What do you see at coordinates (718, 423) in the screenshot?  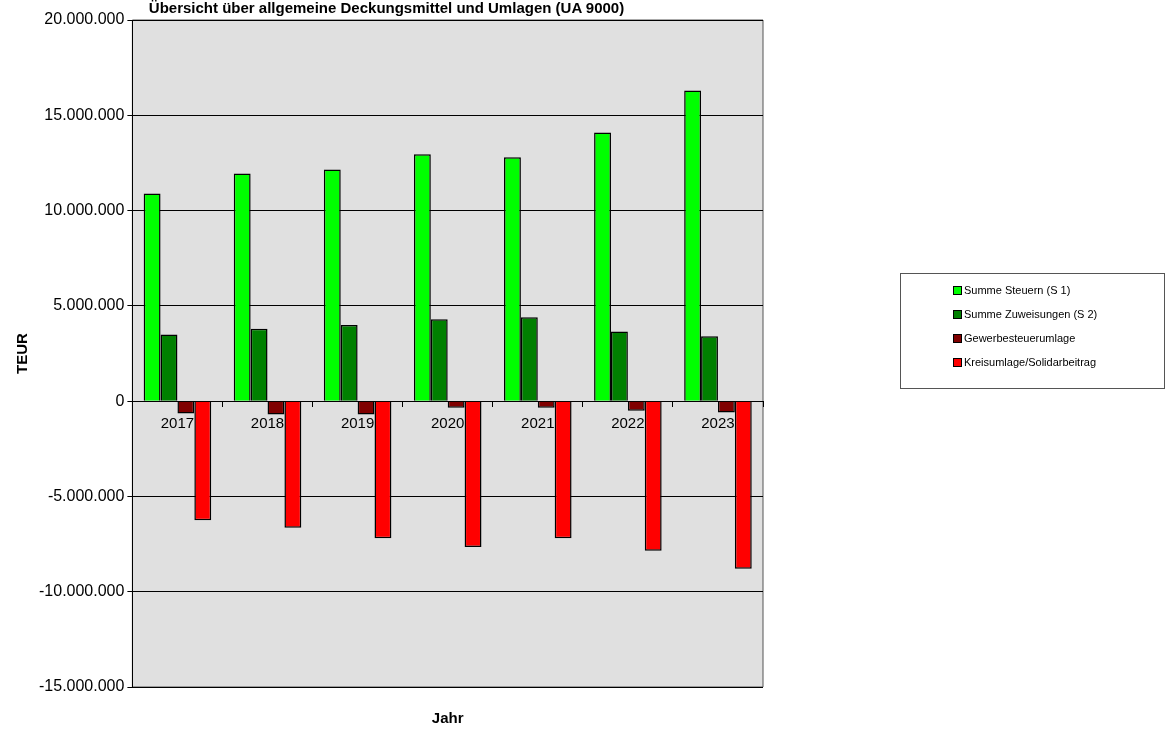 I see `x-tick-label: 2023` at bounding box center [718, 423].